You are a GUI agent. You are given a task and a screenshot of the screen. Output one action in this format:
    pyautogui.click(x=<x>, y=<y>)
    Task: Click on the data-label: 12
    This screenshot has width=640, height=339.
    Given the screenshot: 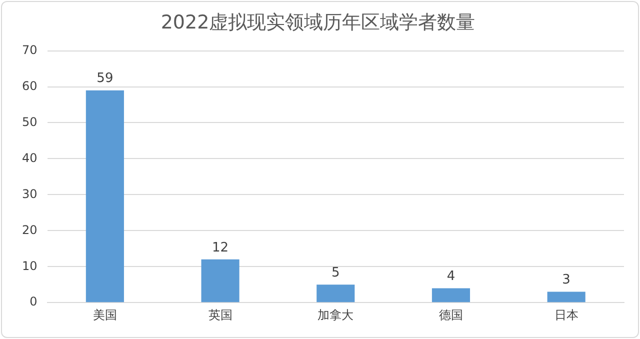 What is the action you would take?
    pyautogui.click(x=220, y=248)
    